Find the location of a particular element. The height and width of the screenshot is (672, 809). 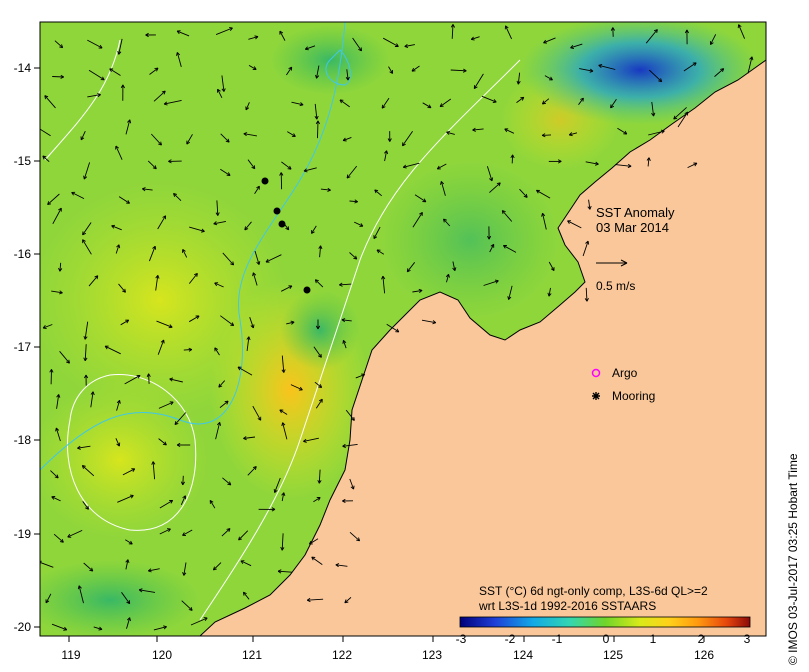

lon-tick-label: 124 is located at coordinates (523, 655).